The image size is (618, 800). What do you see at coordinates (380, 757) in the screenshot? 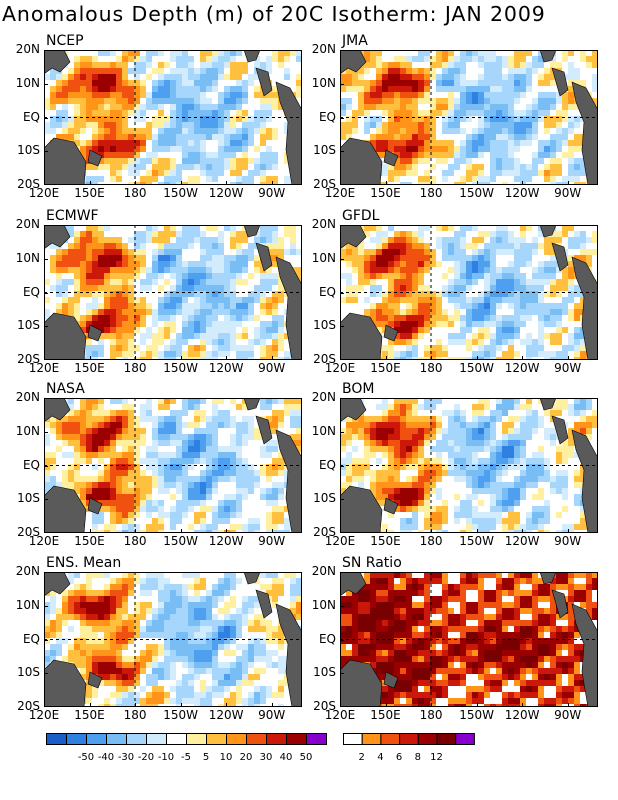
I see `colorbar-label: 4` at bounding box center [380, 757].